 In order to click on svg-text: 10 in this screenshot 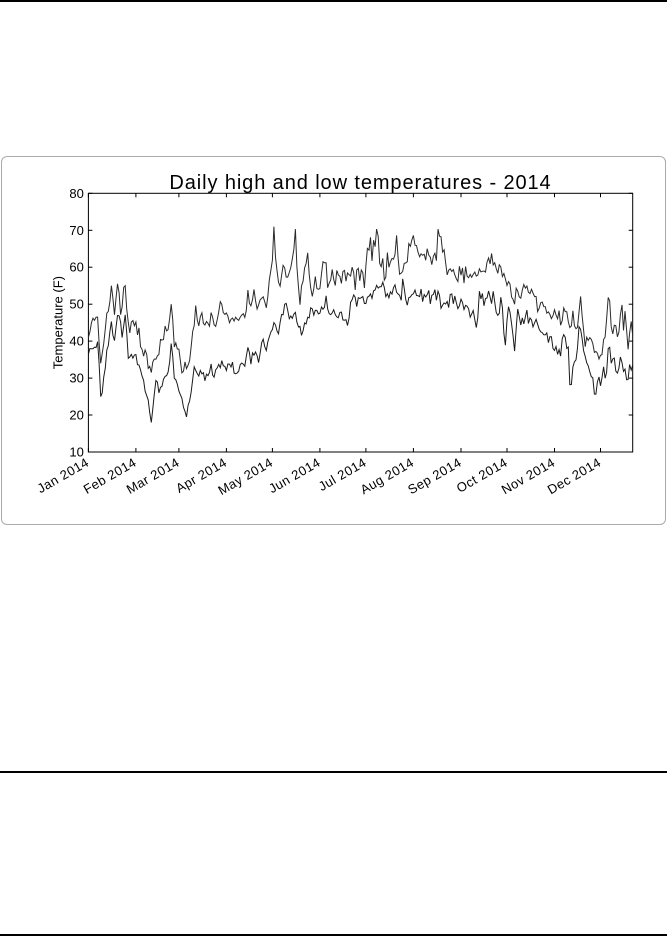, I will do `click(76, 452)`.